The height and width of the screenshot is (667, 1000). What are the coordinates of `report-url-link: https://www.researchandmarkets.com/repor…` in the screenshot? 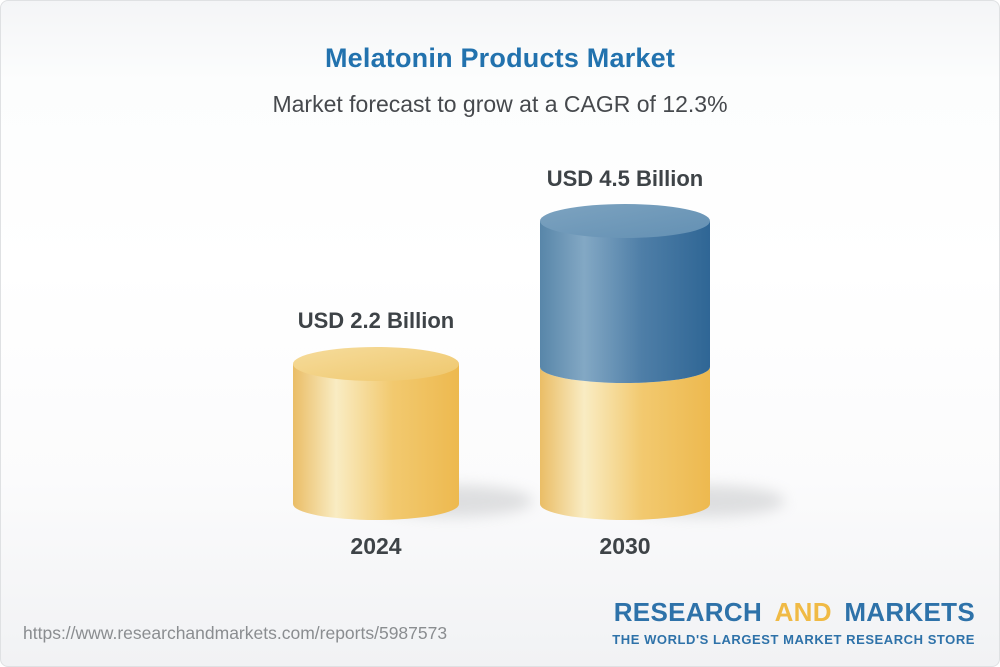 It's located at (235, 633).